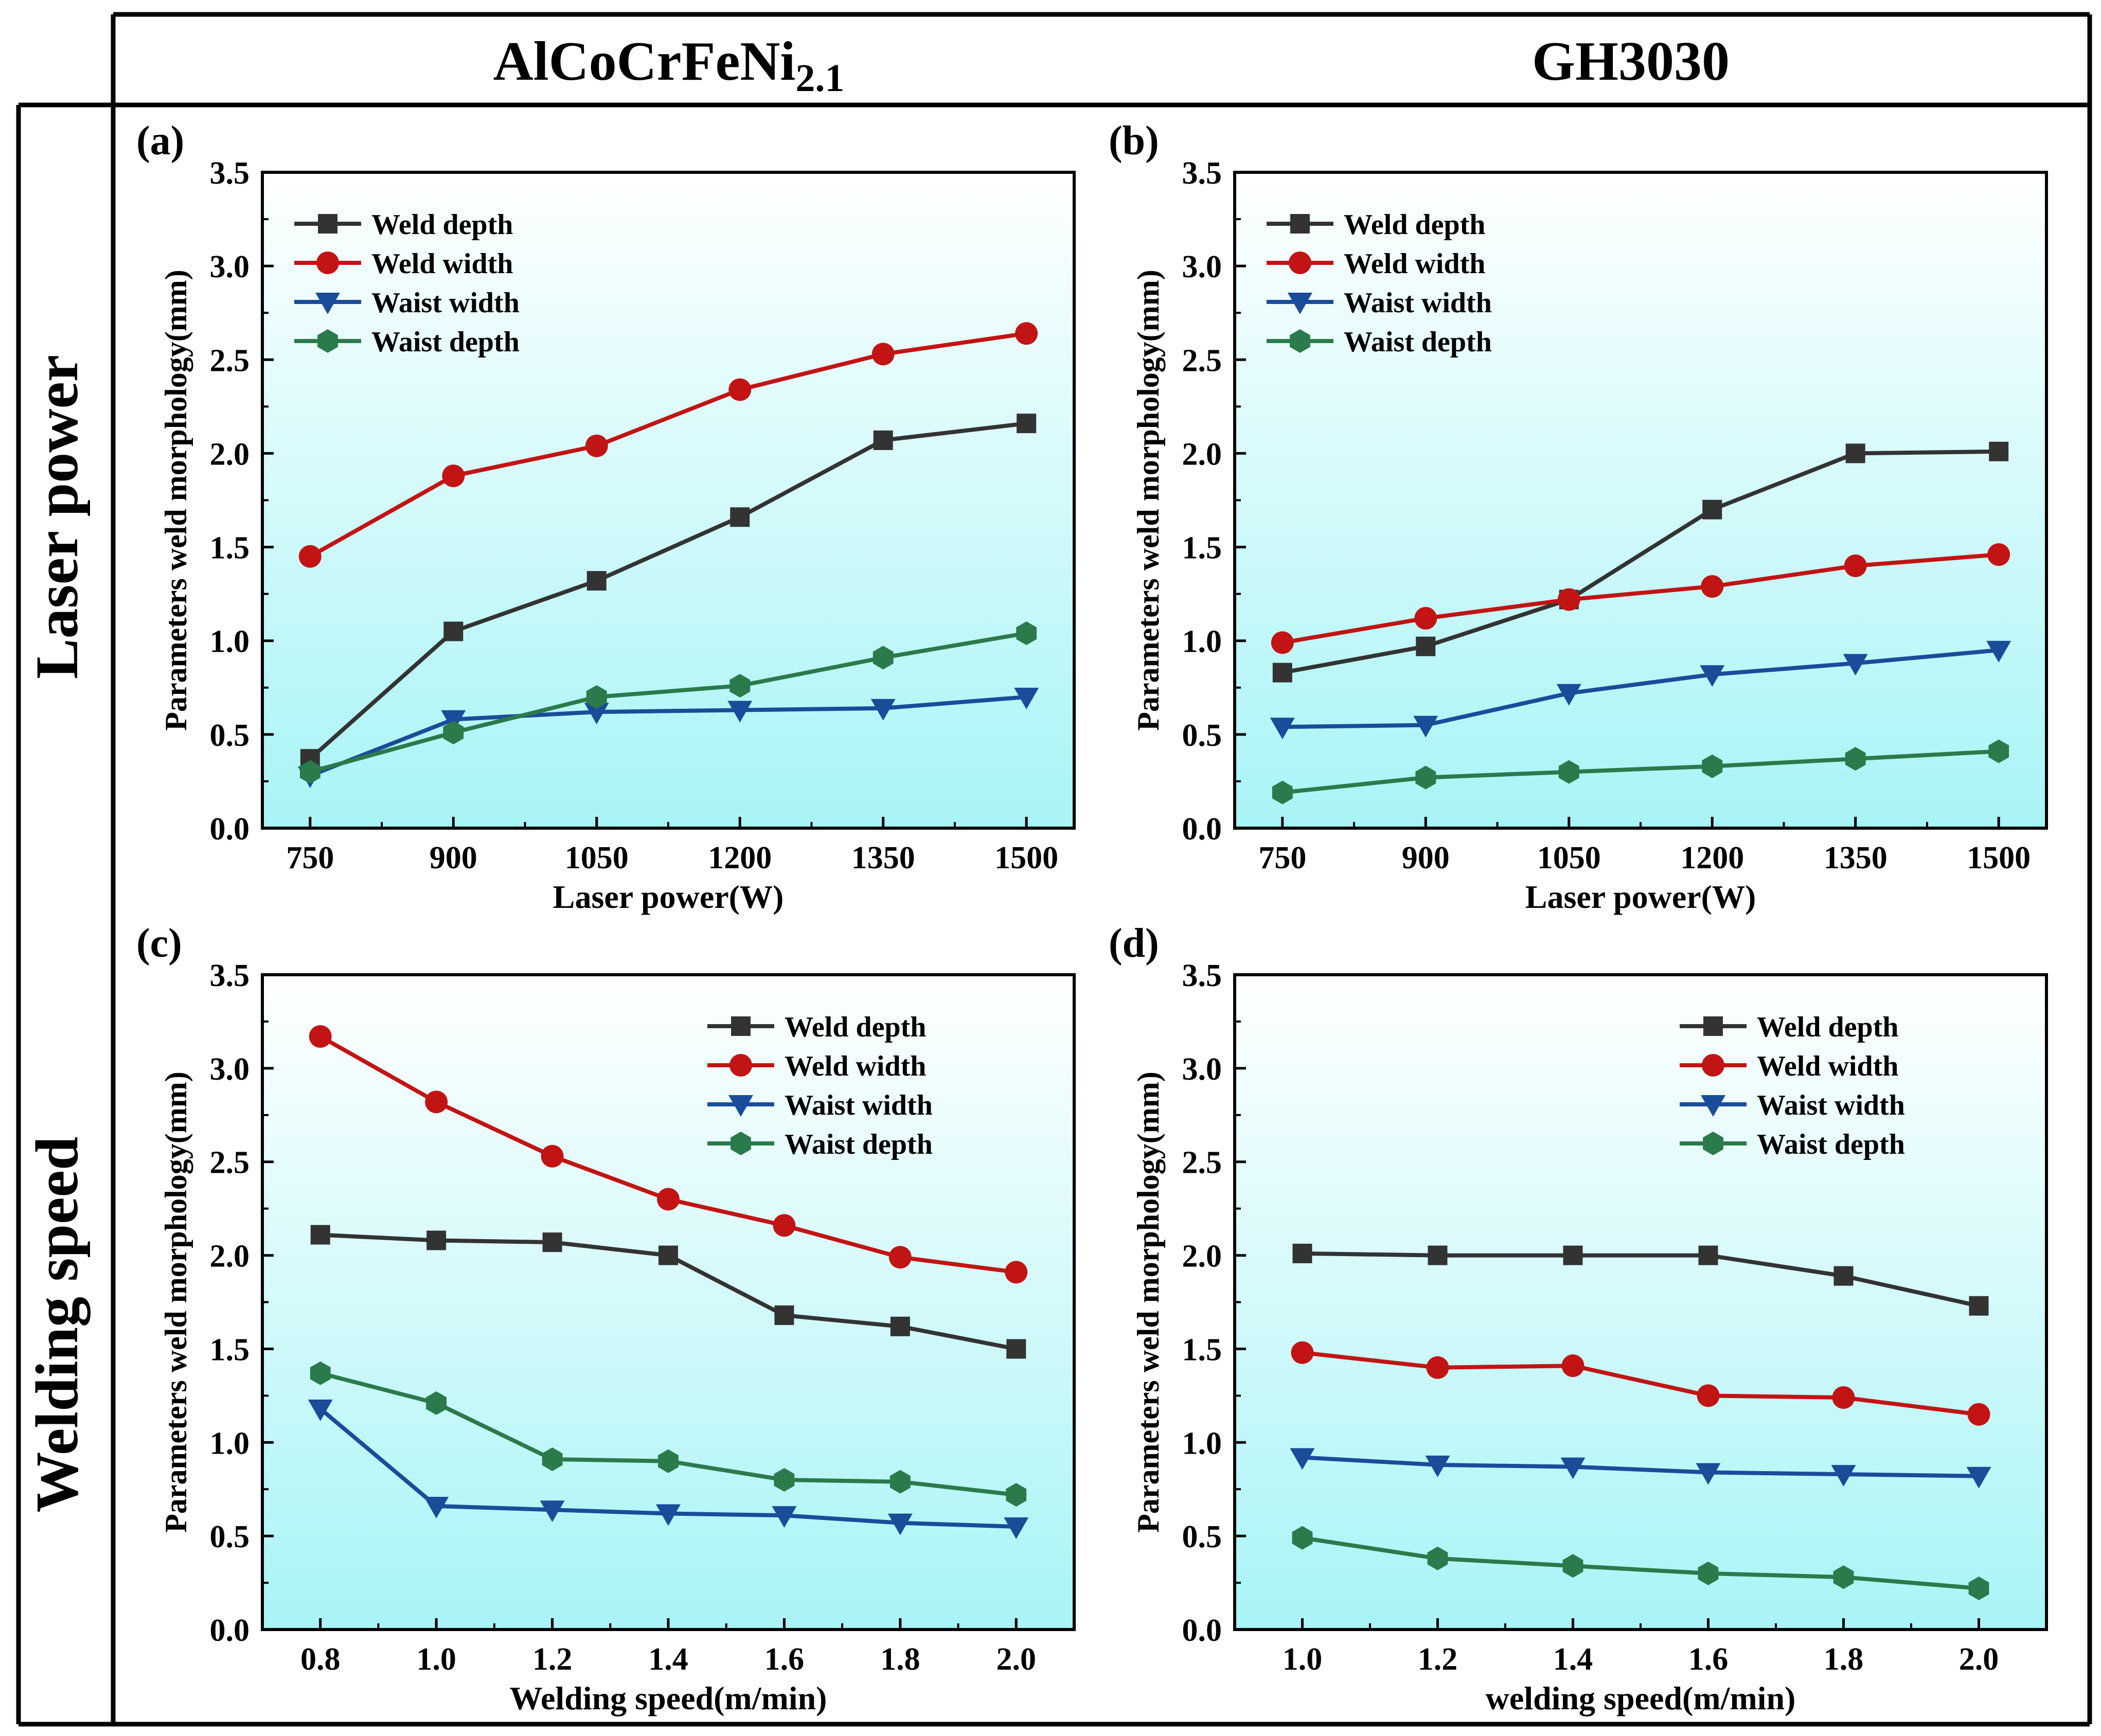  What do you see at coordinates (1202, 1443) in the screenshot?
I see `y-tick-label: 1.0` at bounding box center [1202, 1443].